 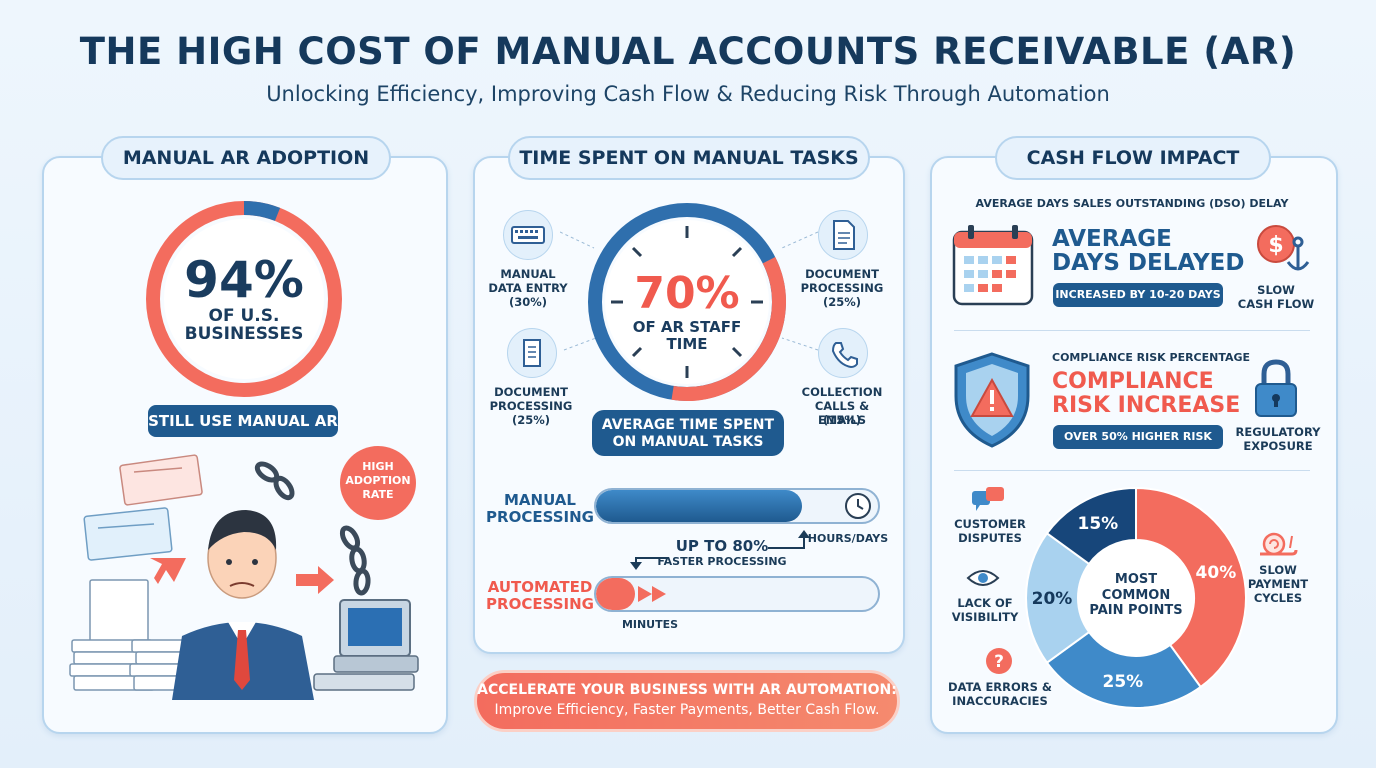 I want to click on gauge-face, so click(x=687, y=302).